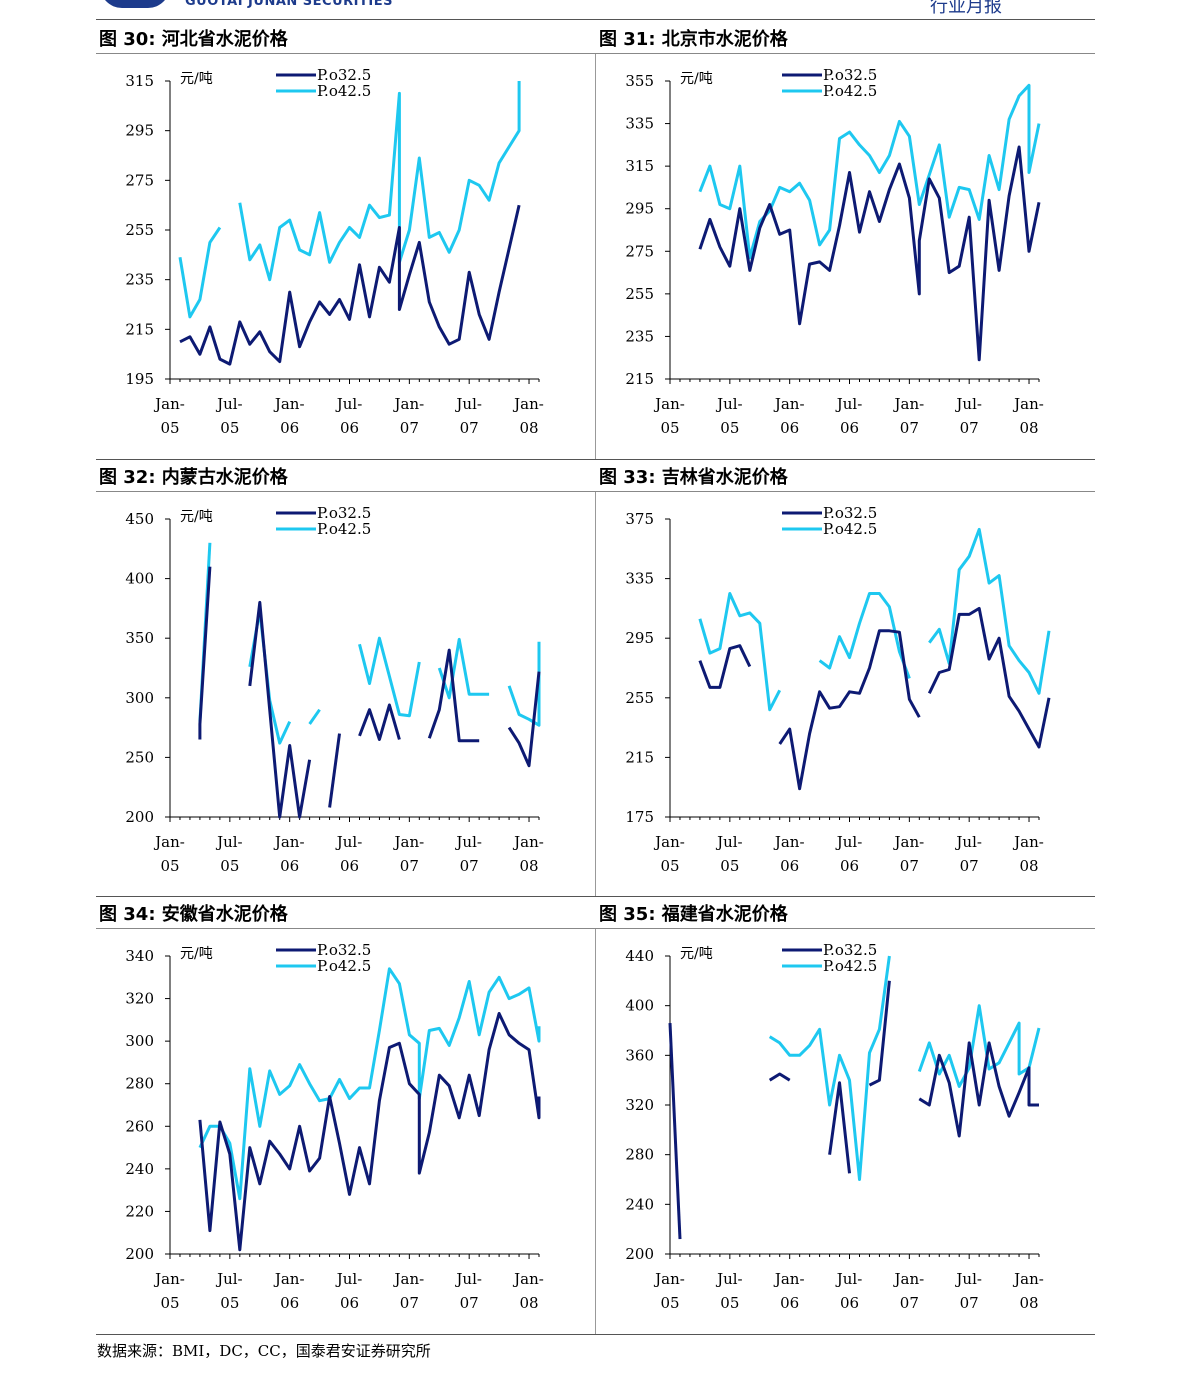 This screenshot has width=1190, height=1381. What do you see at coordinates (139, 757) in the screenshot?
I see `y-tick-label: 250` at bounding box center [139, 757].